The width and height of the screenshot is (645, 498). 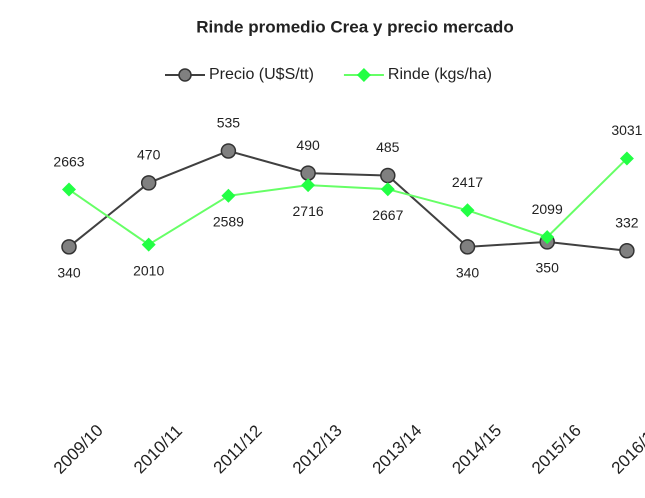 What do you see at coordinates (556, 449) in the screenshot?
I see `x-tick-label: 2015/16` at bounding box center [556, 449].